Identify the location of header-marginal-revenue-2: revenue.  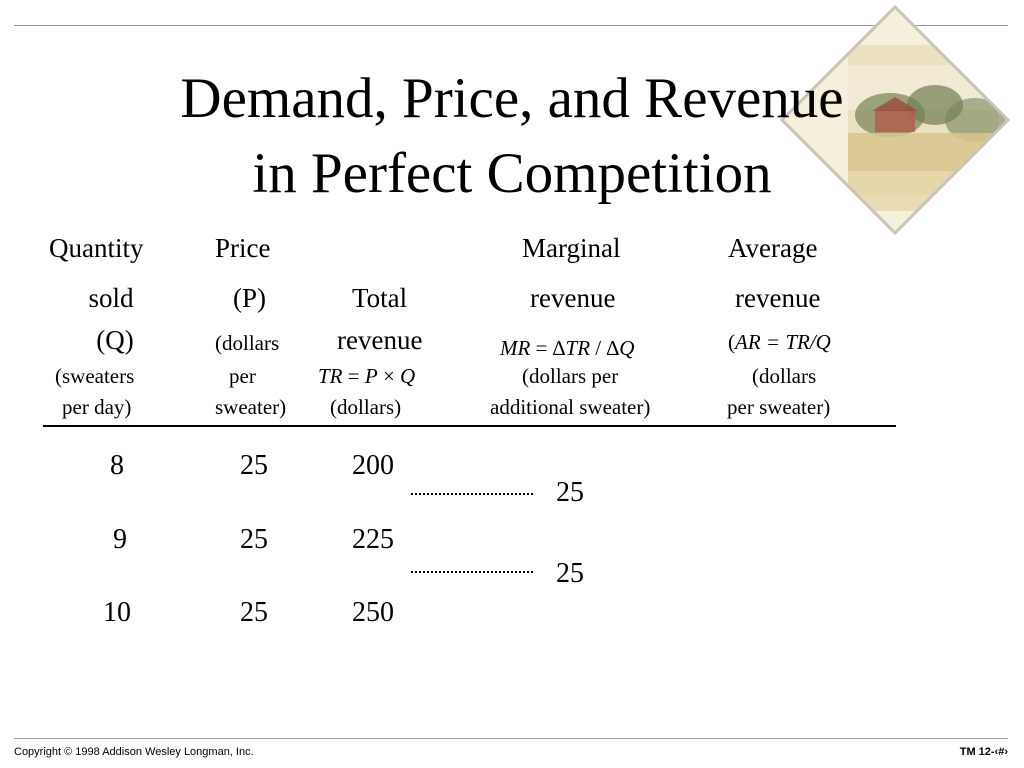
(573, 298).